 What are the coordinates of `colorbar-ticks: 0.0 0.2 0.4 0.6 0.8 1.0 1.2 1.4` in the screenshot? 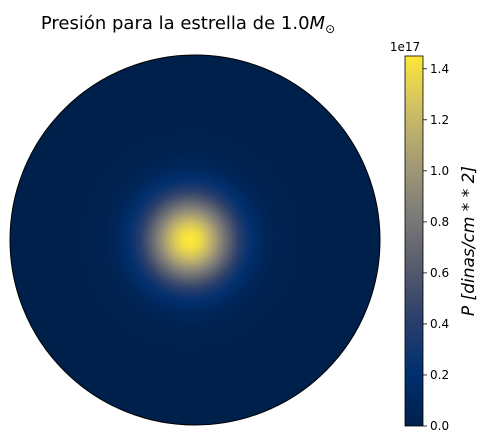 It's located at (436, 247).